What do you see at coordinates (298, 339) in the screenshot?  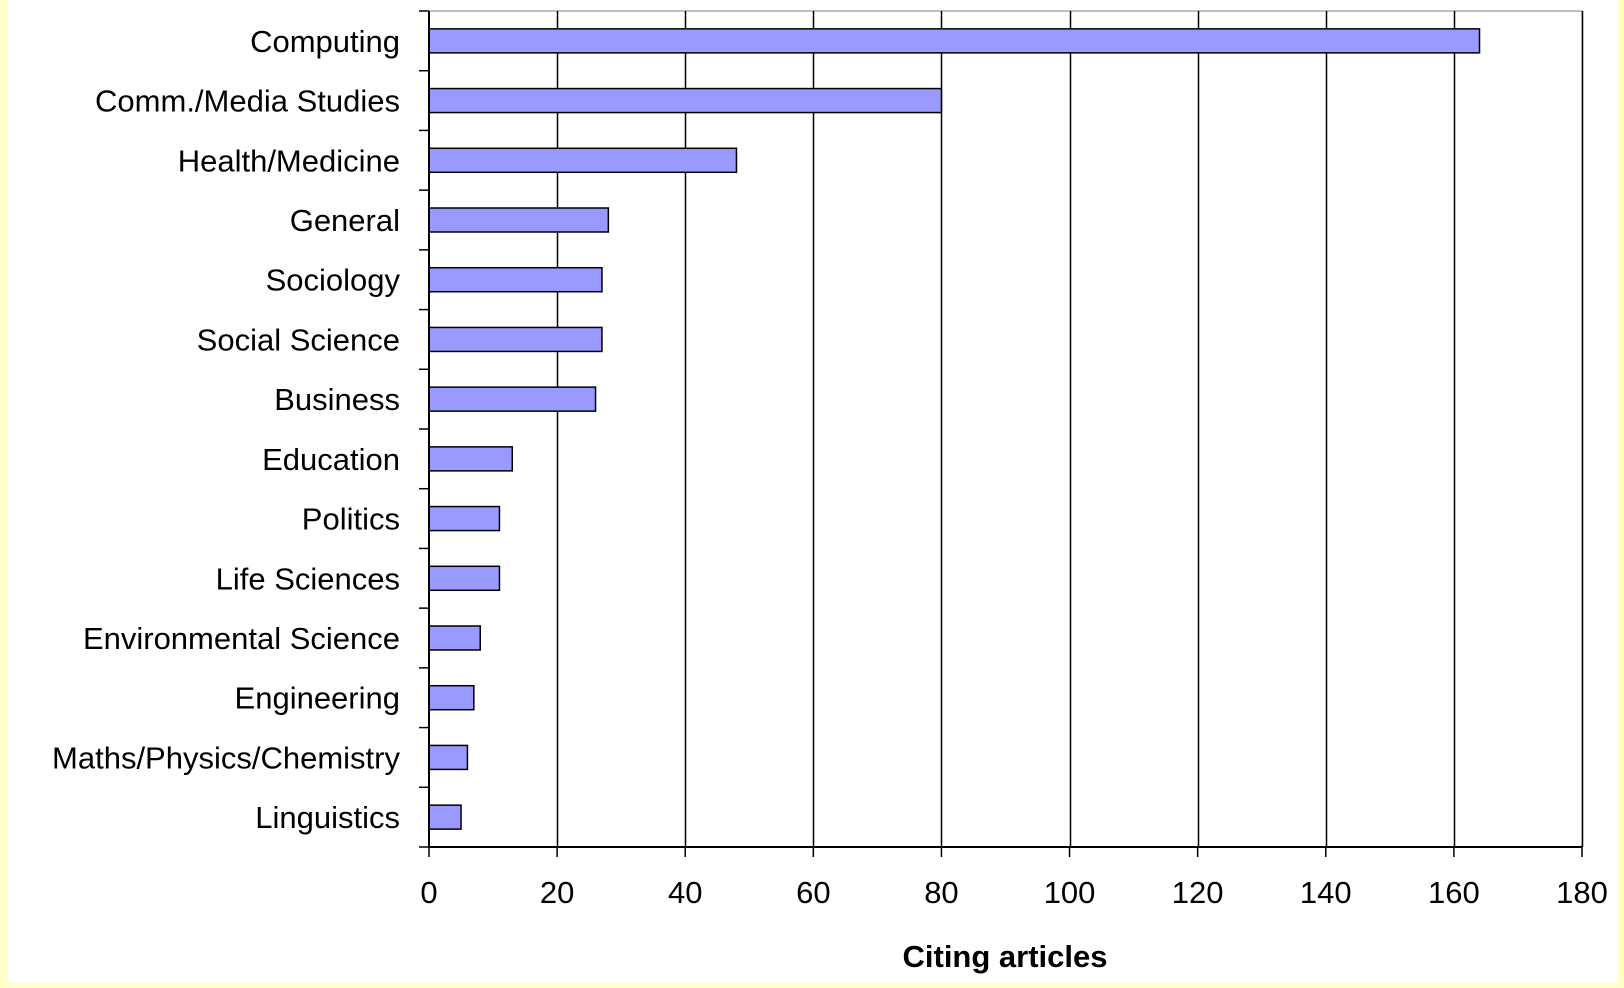 I see `category-label-5: Social Science` at bounding box center [298, 339].